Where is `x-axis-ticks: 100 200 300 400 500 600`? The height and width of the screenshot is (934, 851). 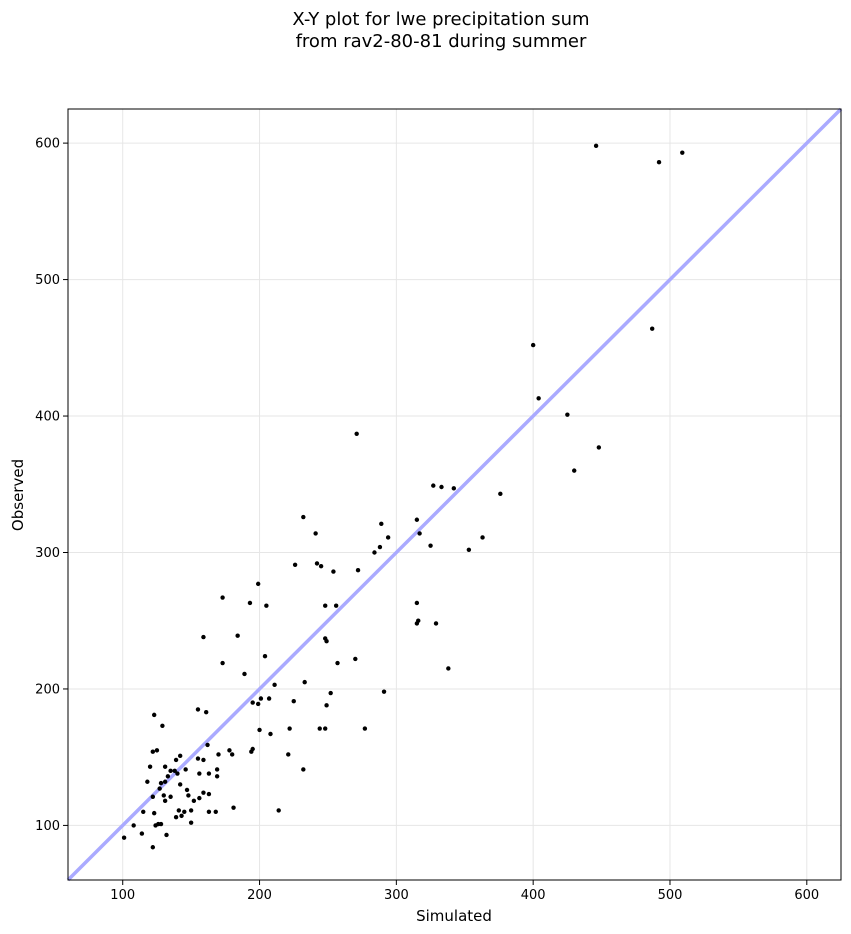 x-axis-ticks: 100 200 300 400 500 600 is located at coordinates (464, 891).